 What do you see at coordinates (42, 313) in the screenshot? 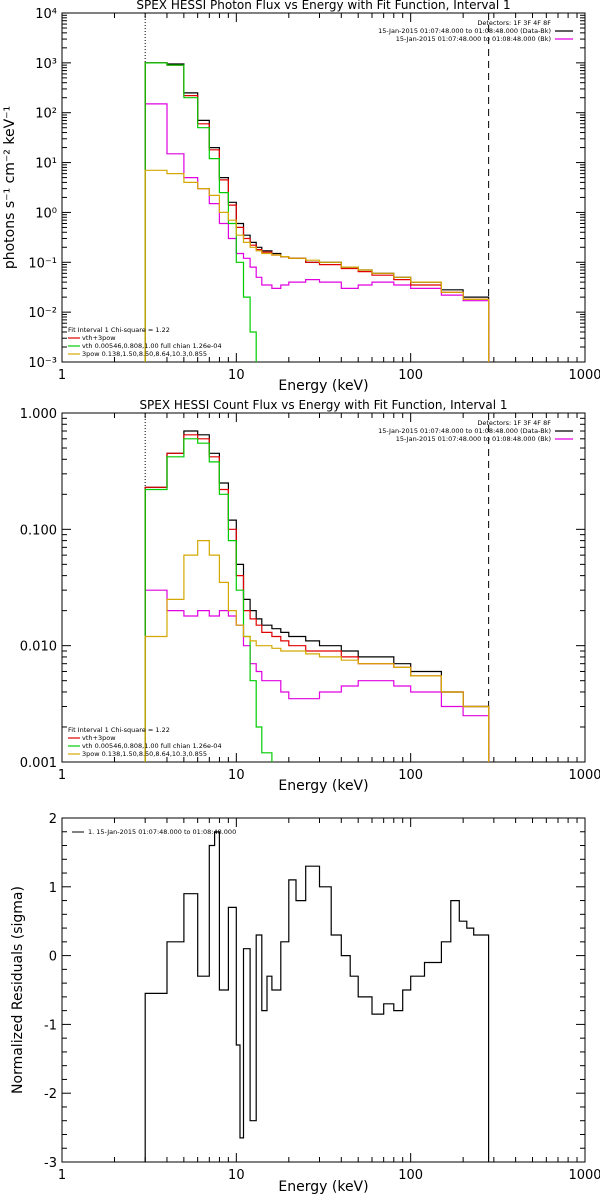
I see `y-tick-label: 10⁻²` at bounding box center [42, 313].